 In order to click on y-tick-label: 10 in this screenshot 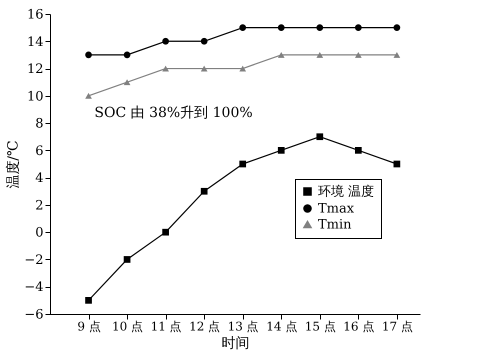, I will do `click(35, 96)`.